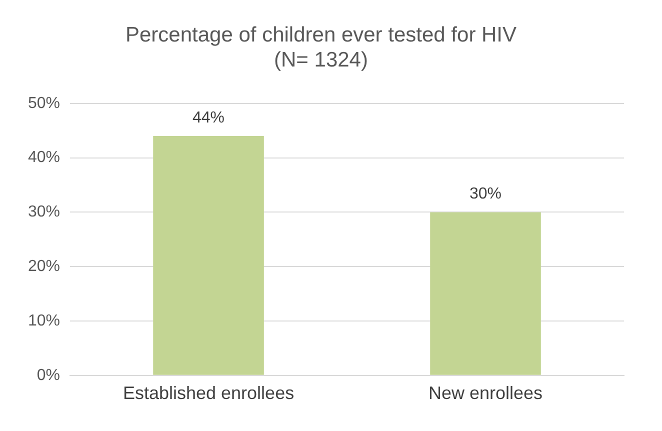 Image resolution: width=662 pixels, height=431 pixels. I want to click on data-label: 30%, so click(485, 194).